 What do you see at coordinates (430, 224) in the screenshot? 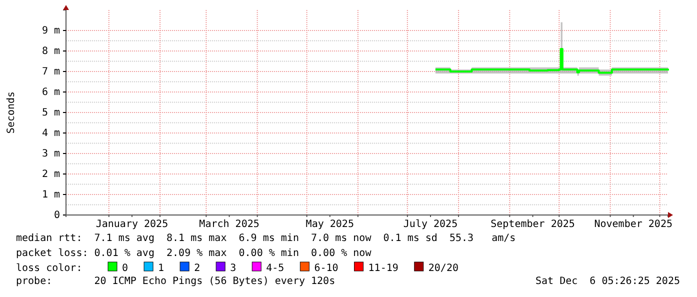
I see `x-tick-label: July 2025` at bounding box center [430, 224].